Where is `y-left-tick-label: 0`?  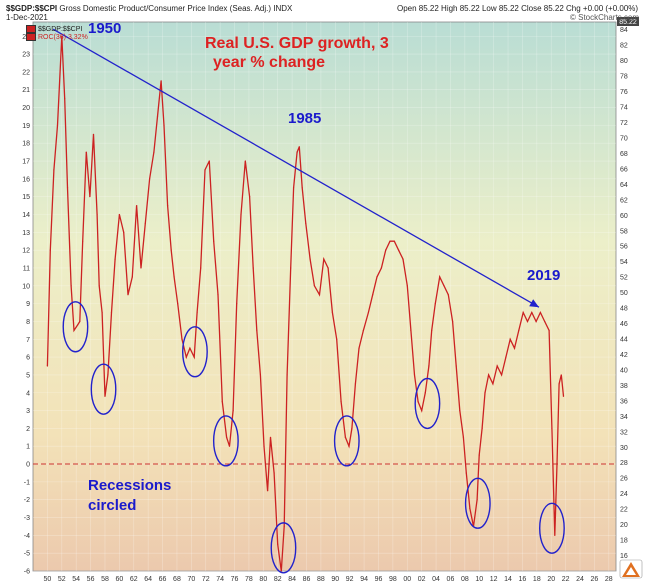
y-left-tick-label: 0 is located at coordinates (28, 465).